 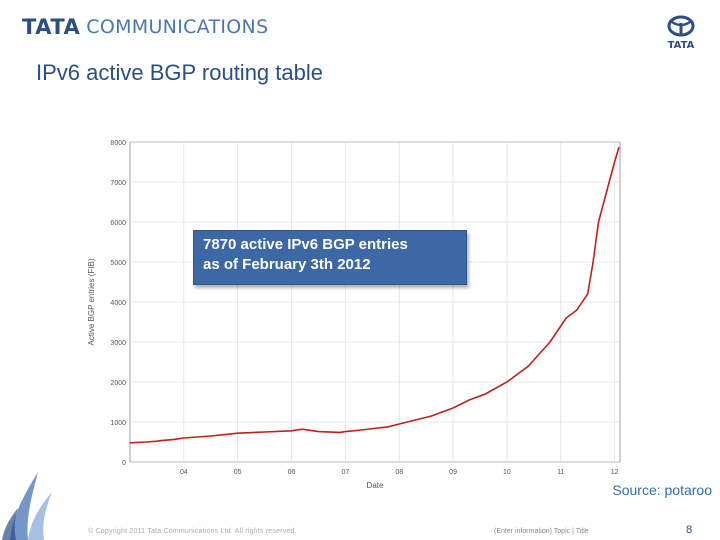 What do you see at coordinates (118, 183) in the screenshot?
I see `y-tick-label: 7000` at bounding box center [118, 183].